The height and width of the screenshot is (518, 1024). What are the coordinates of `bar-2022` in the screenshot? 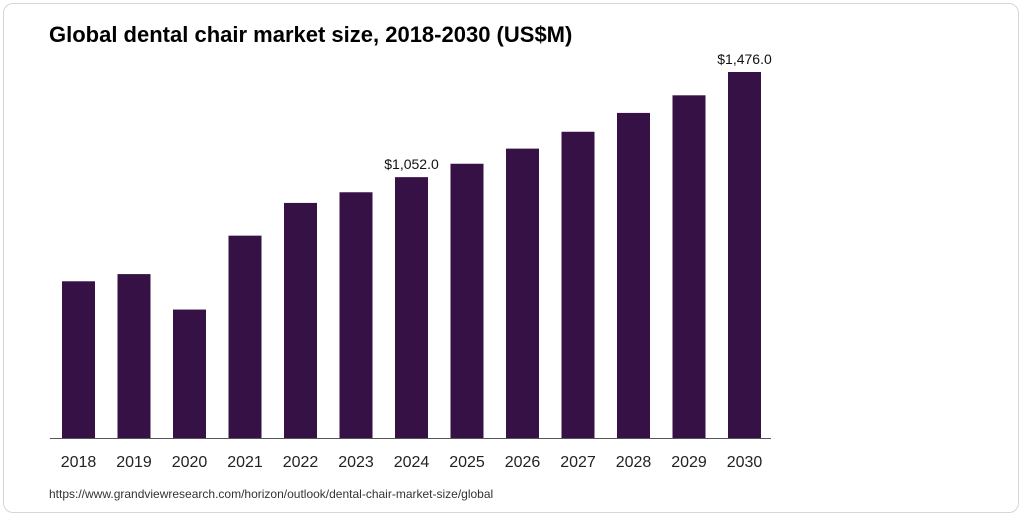 It's located at (300, 320).